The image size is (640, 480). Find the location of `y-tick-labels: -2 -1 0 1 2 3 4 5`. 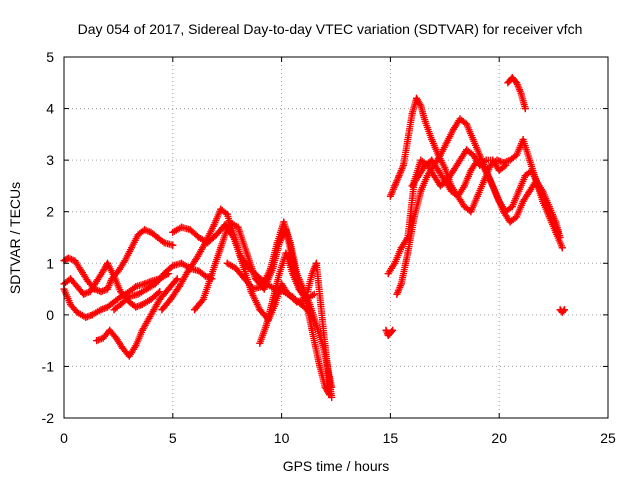

y-tick-labels: -2 -1 0 1 2 3 4 5 is located at coordinates (48, 237).